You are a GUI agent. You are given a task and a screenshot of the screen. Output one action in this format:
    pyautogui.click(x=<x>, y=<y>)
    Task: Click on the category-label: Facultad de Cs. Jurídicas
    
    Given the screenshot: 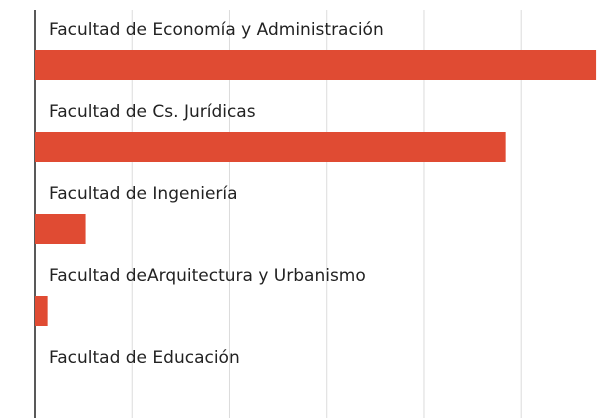 What is the action you would take?
    pyautogui.click(x=152, y=112)
    